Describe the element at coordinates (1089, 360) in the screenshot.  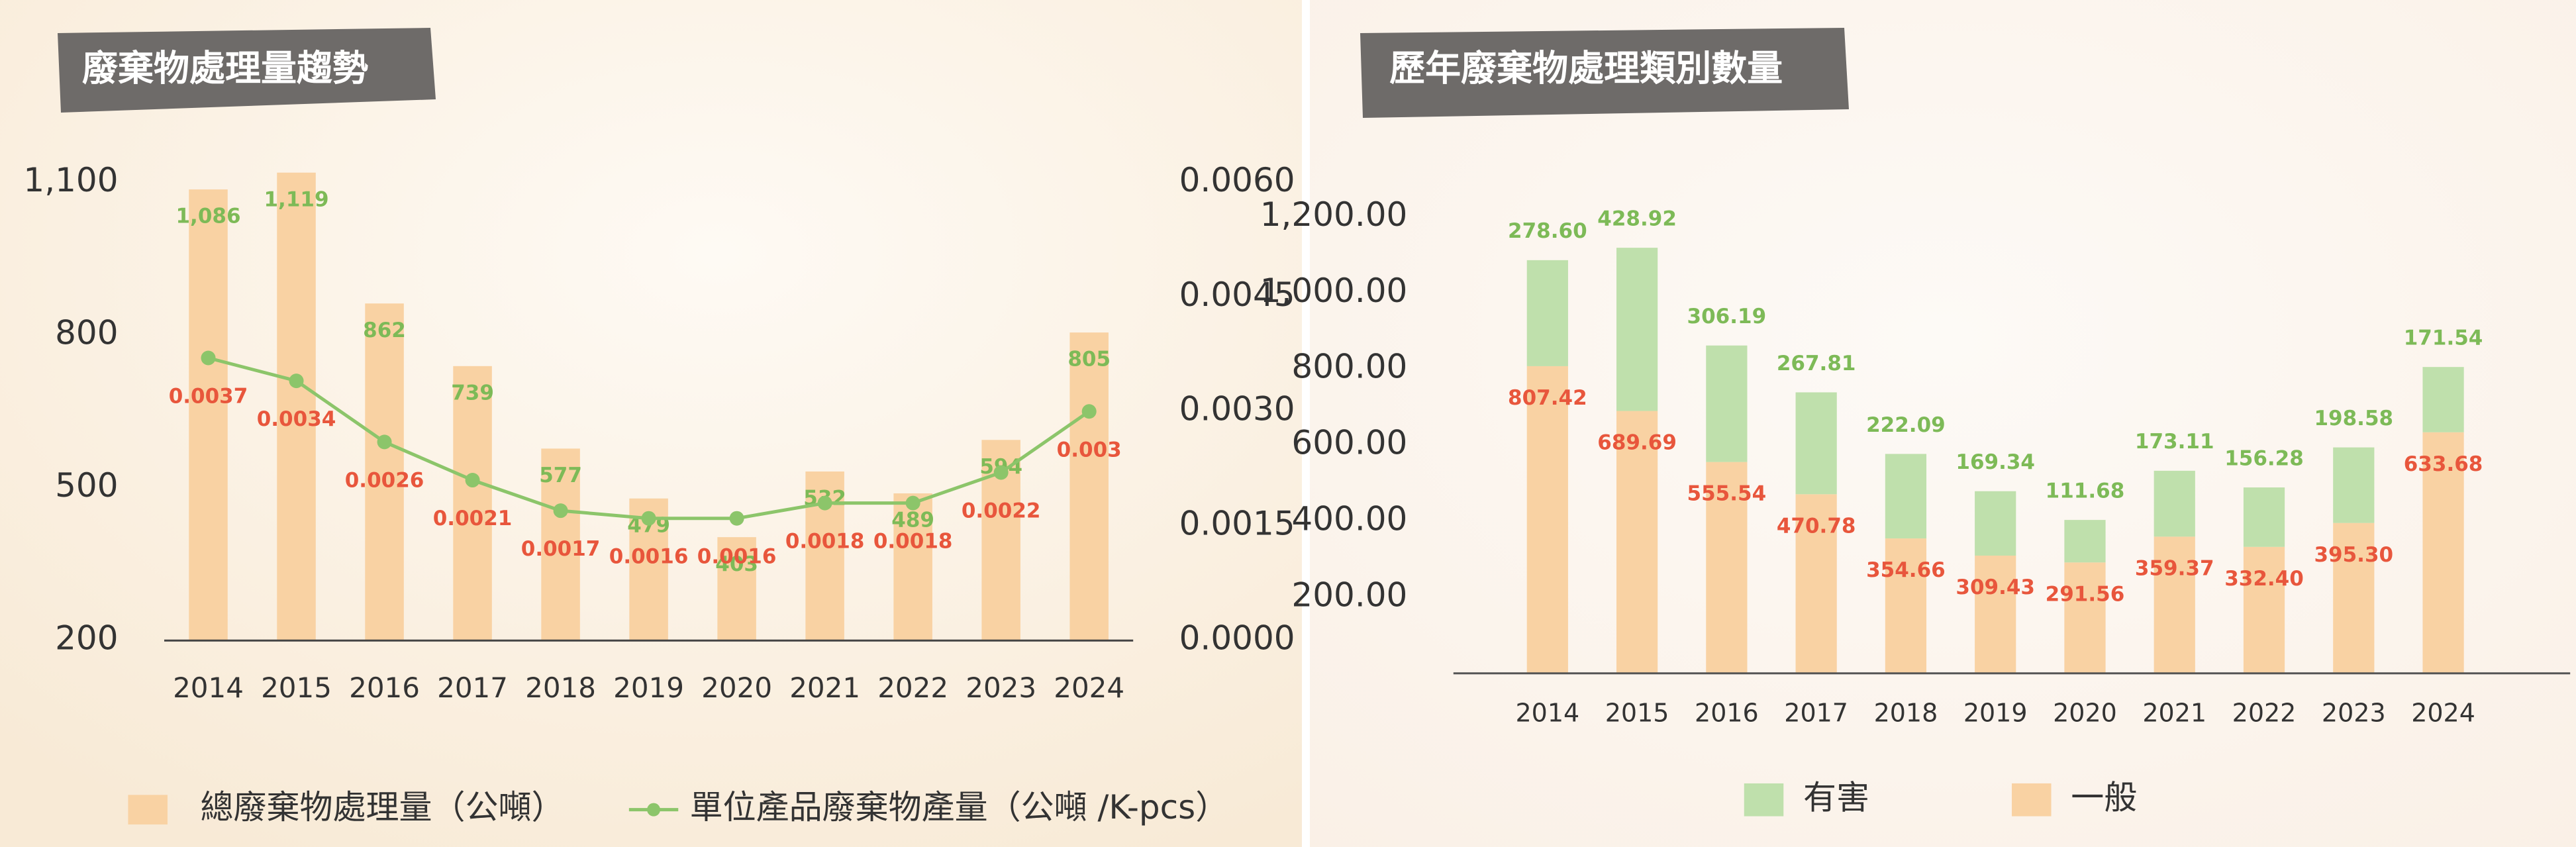
I see `bar-value-label: 805` at that location.